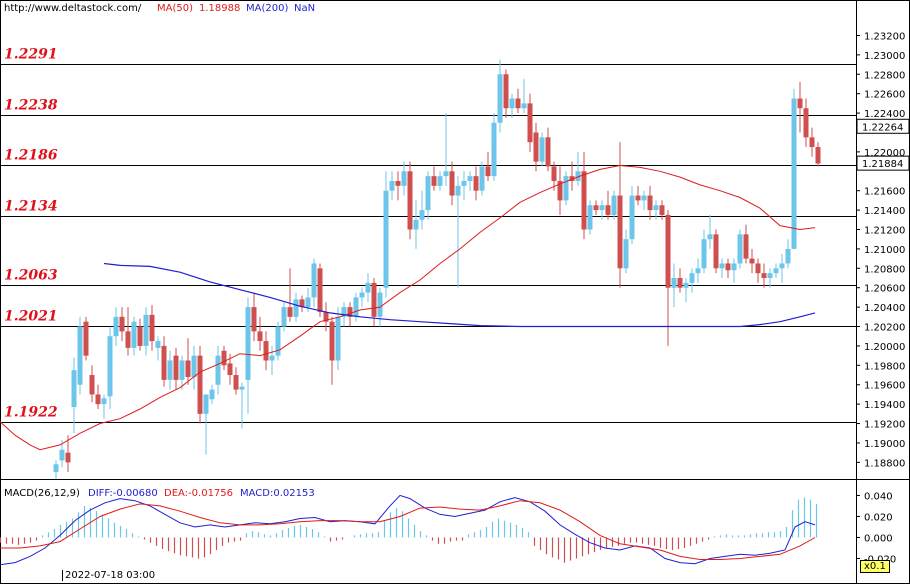 The width and height of the screenshot is (910, 584). What do you see at coordinates (884, 444) in the screenshot?
I see `price-tick-label: 1.19000` at bounding box center [884, 444].